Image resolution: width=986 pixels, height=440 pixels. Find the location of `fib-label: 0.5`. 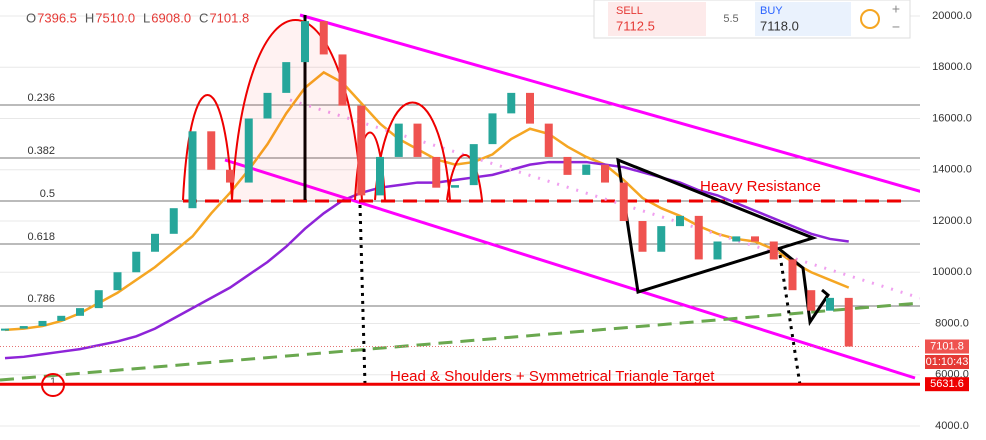

fib-label: 0.5 is located at coordinates (47, 194).